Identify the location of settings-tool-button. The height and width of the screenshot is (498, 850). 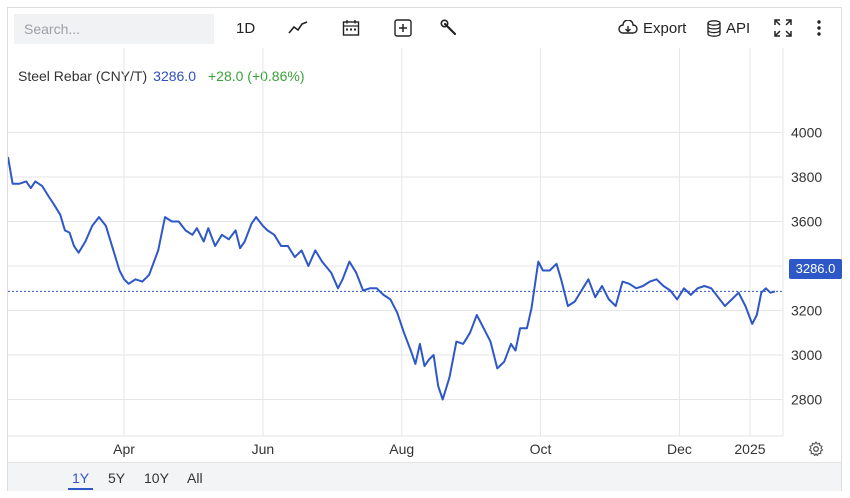
(449, 28).